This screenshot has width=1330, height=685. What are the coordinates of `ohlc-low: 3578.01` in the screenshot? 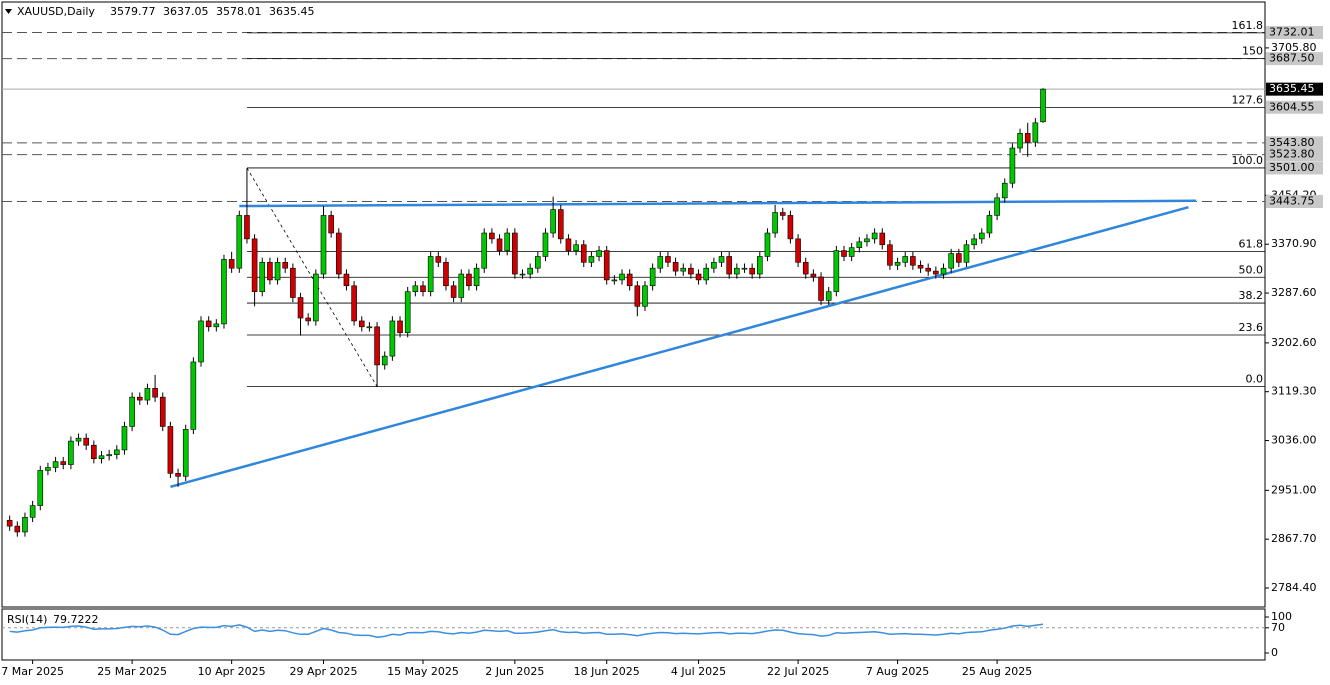 It's located at (239, 11).